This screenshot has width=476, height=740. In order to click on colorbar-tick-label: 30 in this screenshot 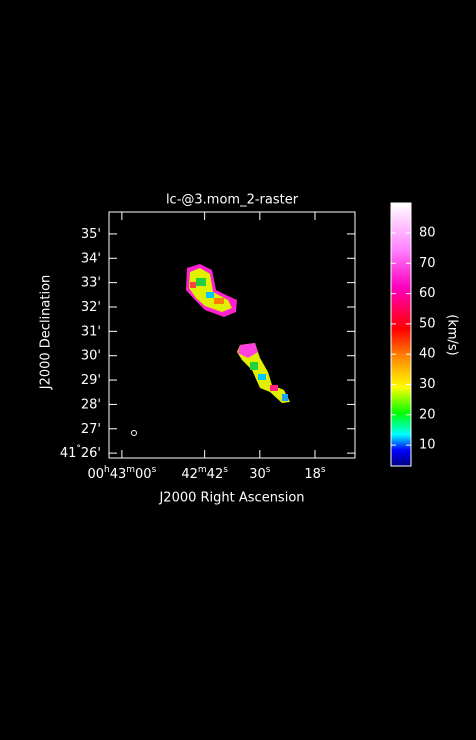, I will do `click(427, 384)`.